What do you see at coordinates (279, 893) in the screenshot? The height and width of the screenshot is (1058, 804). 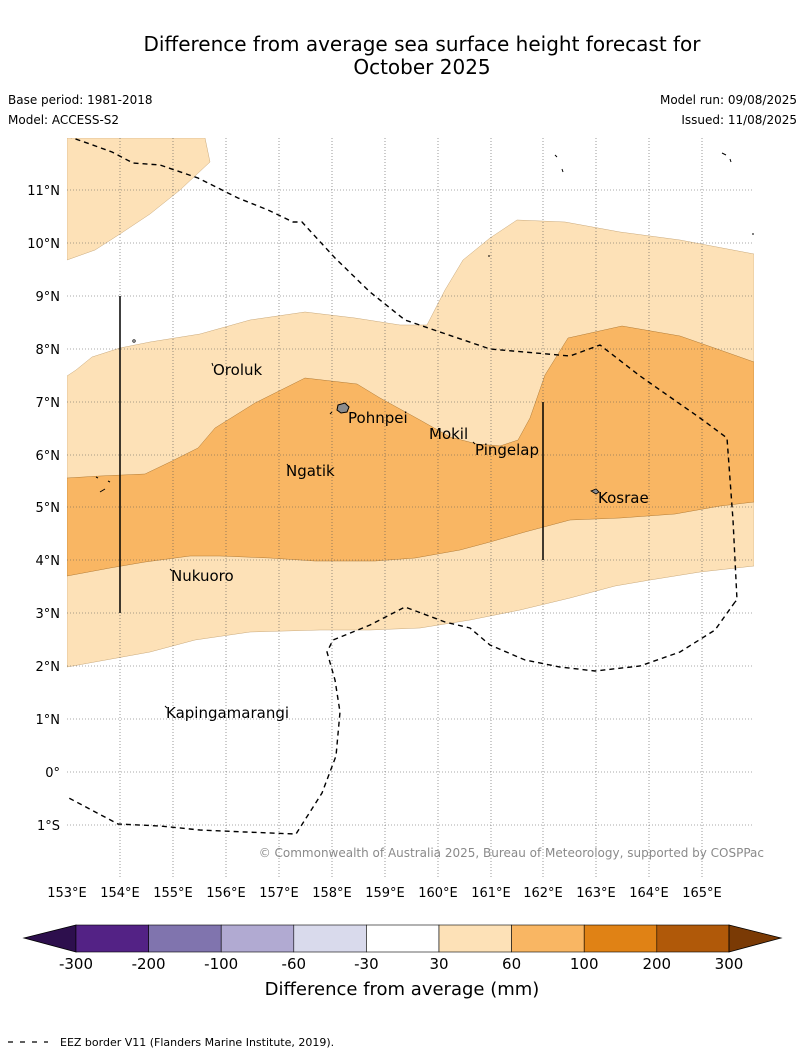 I see `lon-label: 157°E` at bounding box center [279, 893].